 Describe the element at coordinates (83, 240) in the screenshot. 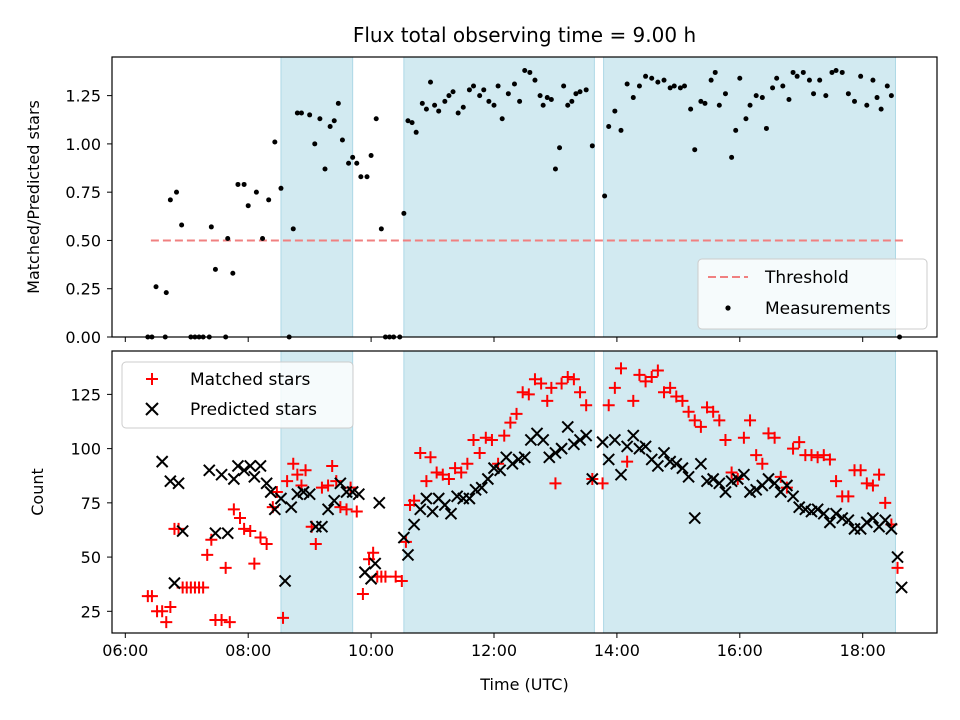

I see `y-tick-label: 0.50` at that location.